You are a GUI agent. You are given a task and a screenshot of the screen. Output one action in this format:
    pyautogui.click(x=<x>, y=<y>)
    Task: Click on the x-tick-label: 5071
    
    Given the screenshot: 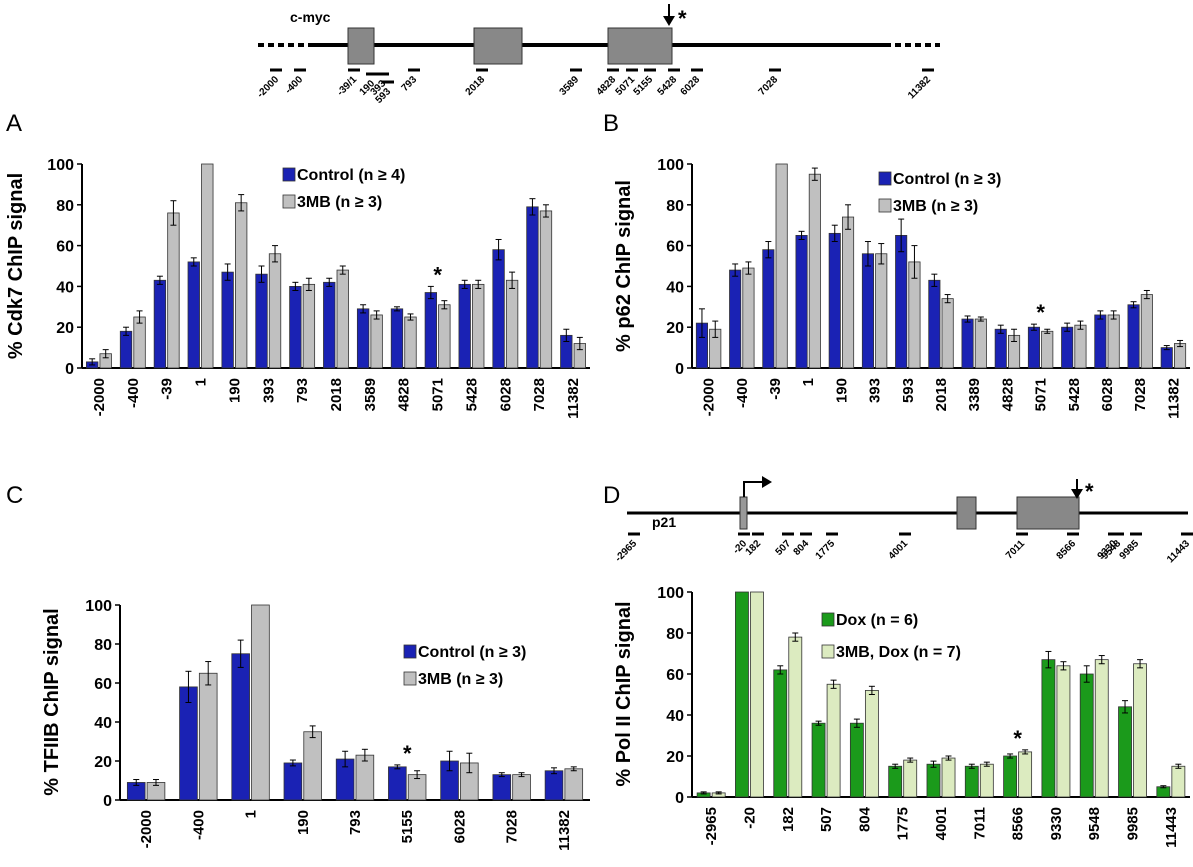 What is the action you would take?
    pyautogui.click(x=1041, y=394)
    